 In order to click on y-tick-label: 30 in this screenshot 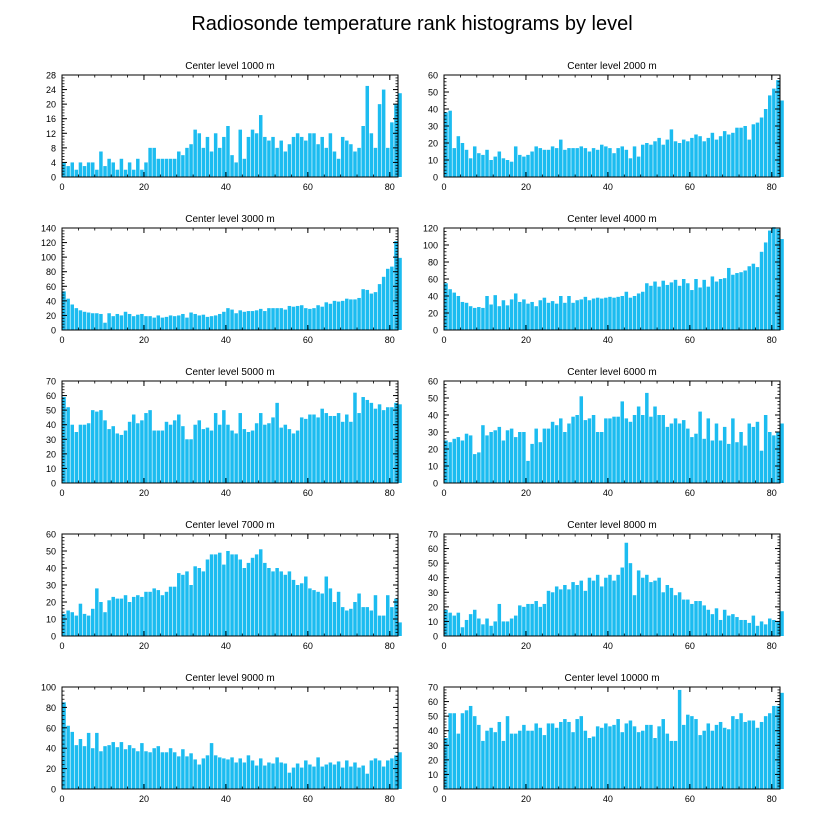, I will do `click(51, 440)`.